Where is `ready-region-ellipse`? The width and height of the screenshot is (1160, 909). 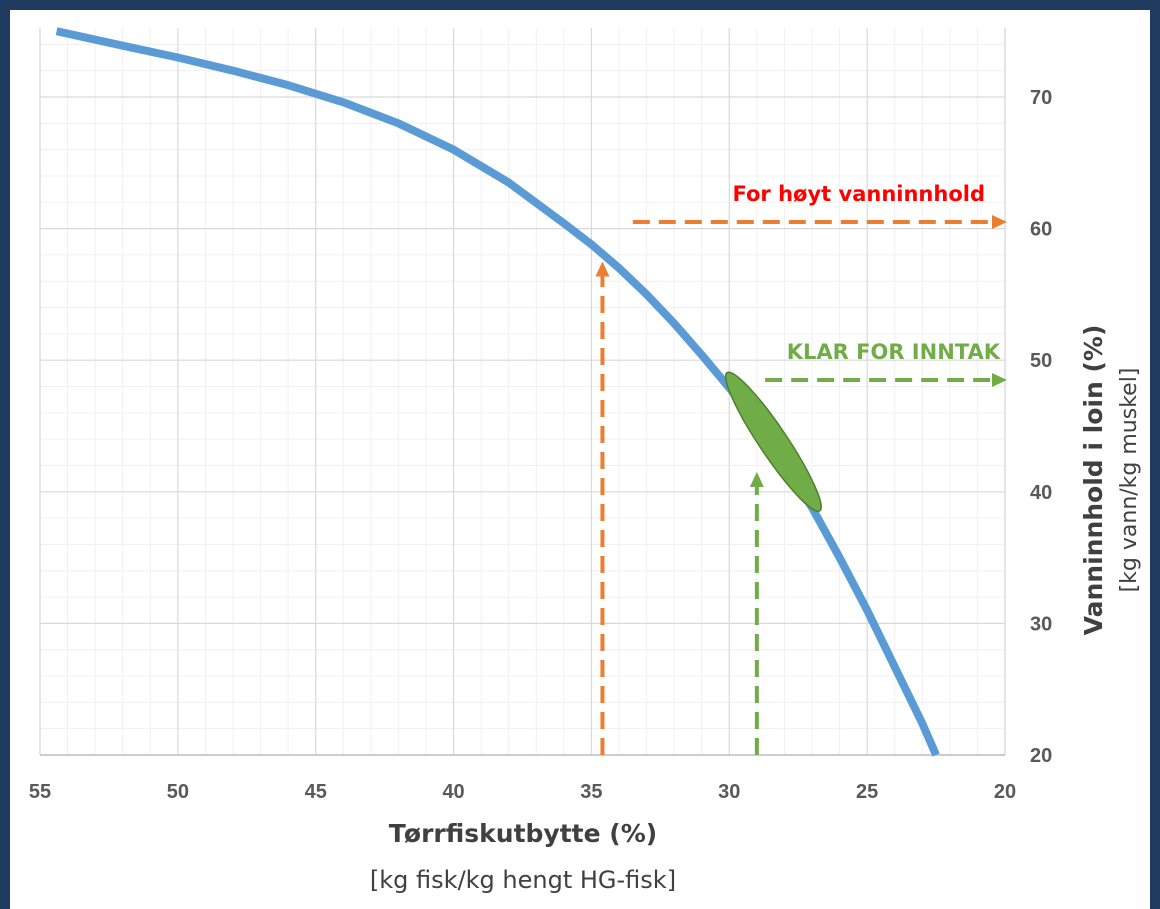 ready-region-ellipse is located at coordinates (773, 442).